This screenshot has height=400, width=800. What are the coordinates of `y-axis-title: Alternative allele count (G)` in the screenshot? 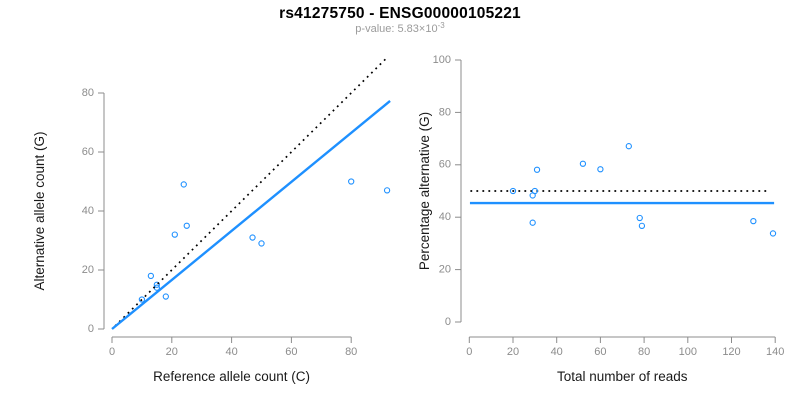 It's located at (39, 210).